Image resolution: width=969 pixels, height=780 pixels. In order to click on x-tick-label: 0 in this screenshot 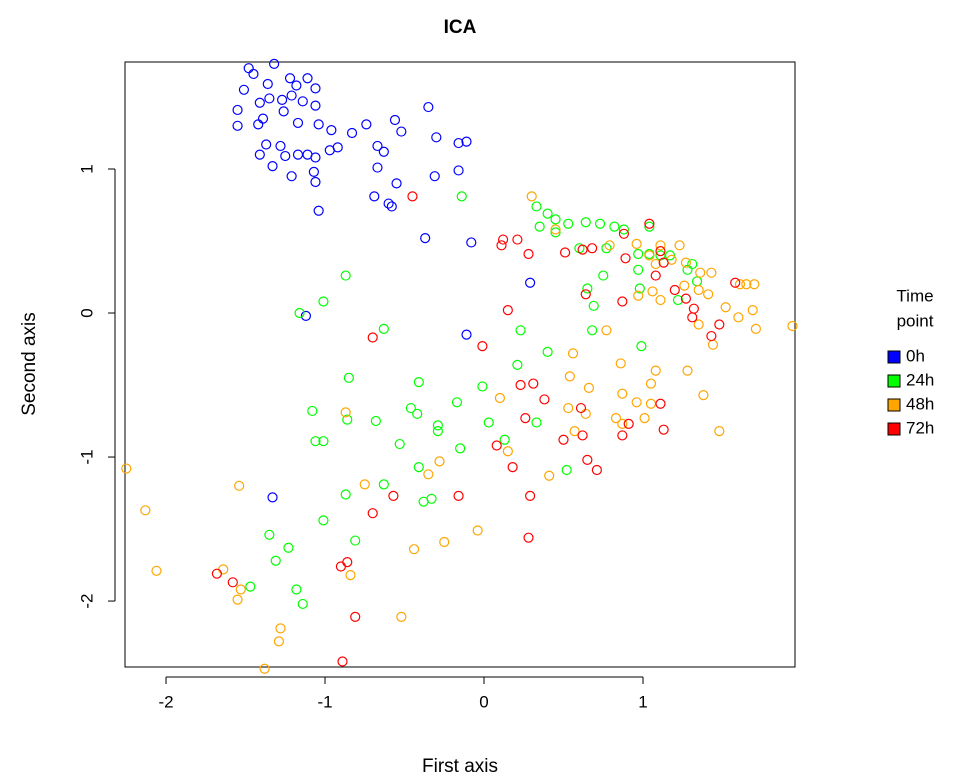, I will do `click(483, 701)`.